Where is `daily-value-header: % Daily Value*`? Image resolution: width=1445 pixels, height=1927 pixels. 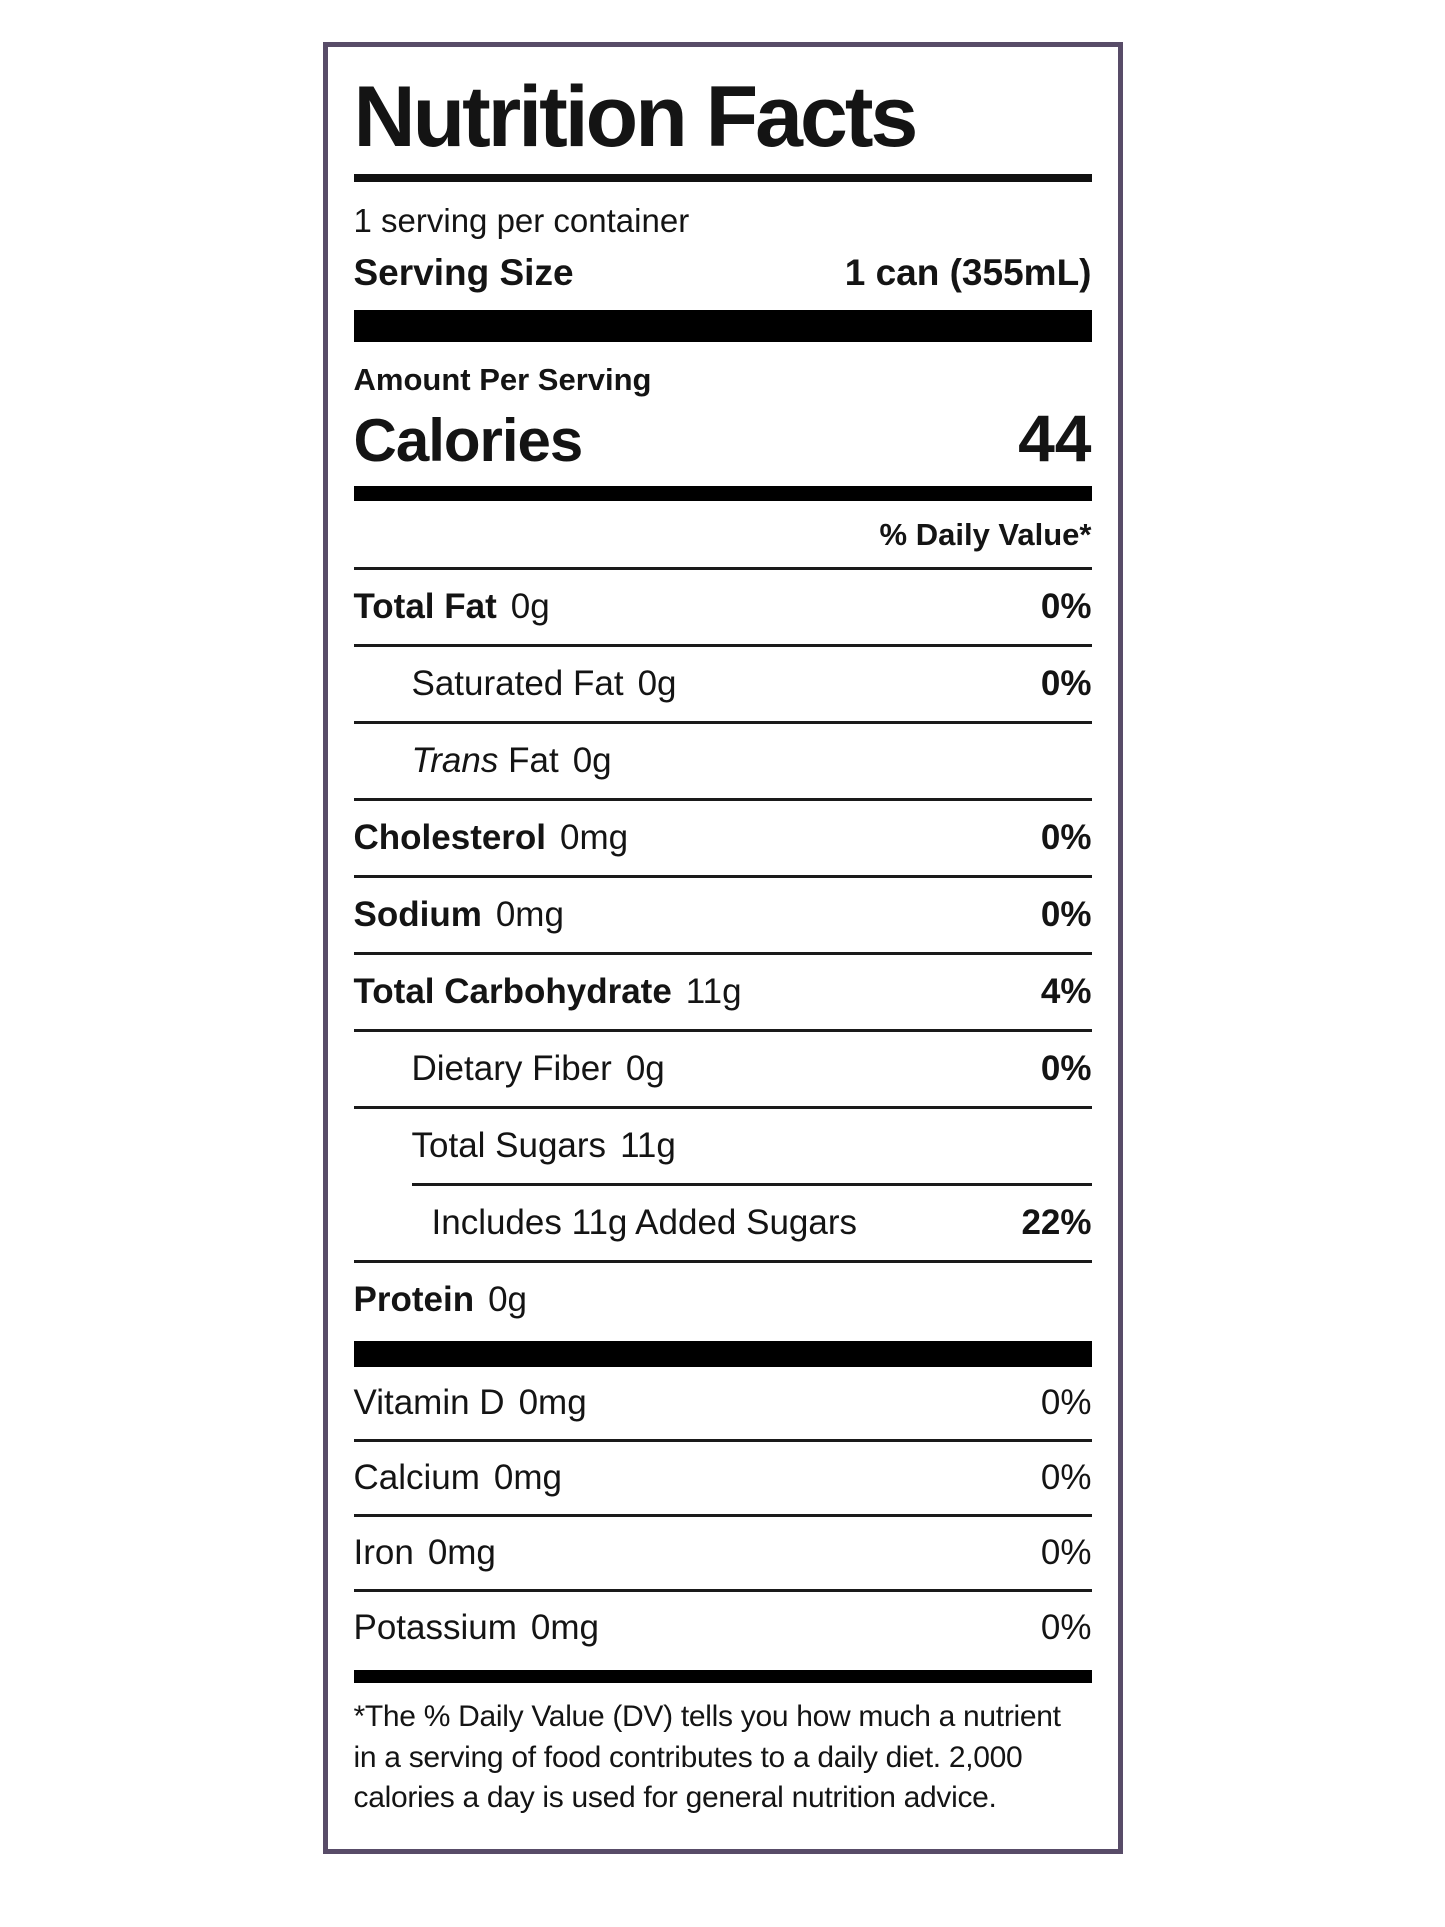
daily-value-header: % Daily Value* is located at coordinates (985, 534).